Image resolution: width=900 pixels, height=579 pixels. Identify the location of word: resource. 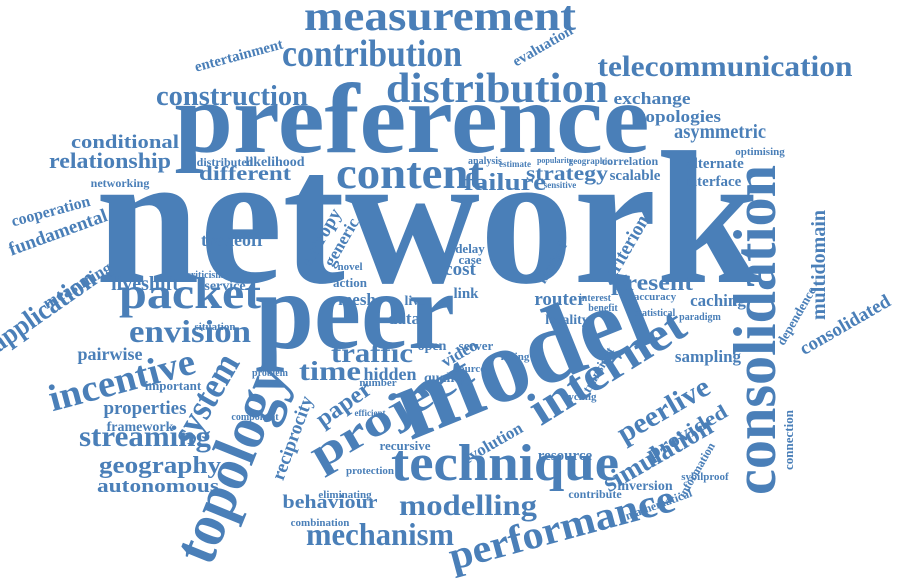
(565, 456).